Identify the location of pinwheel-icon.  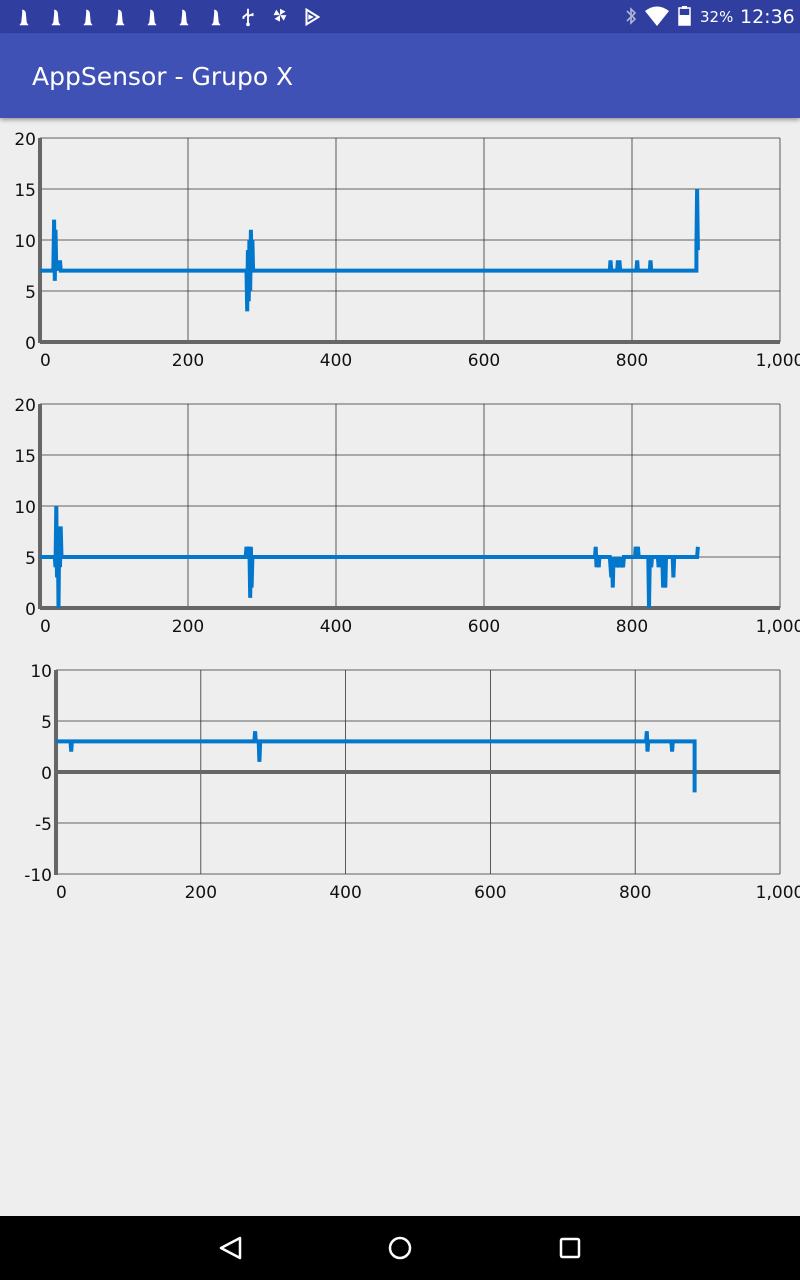
(280, 15).